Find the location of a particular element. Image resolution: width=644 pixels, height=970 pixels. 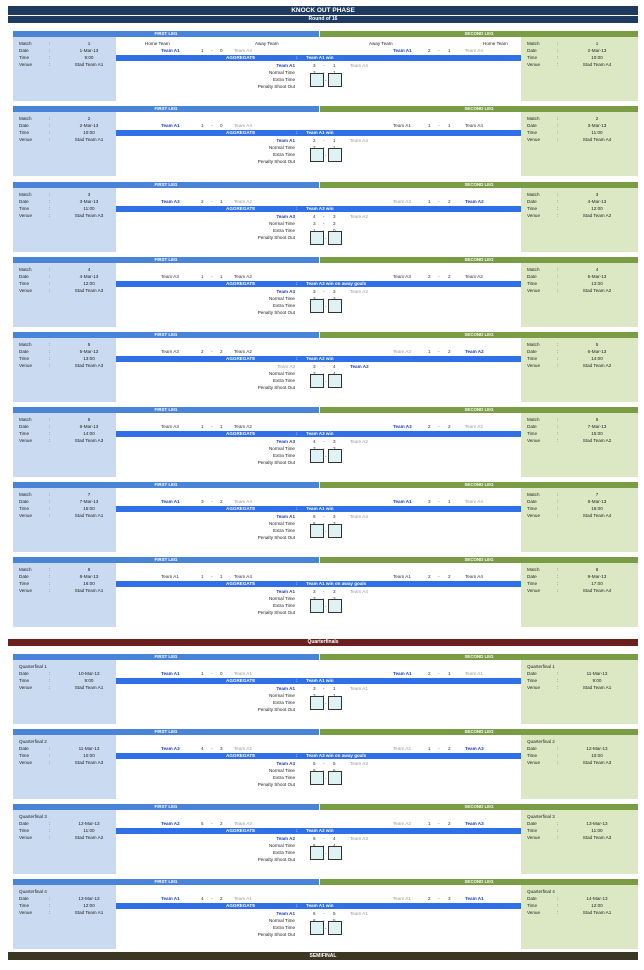

second-leg-away-team: Team A3 is located at coordinates (402, 201).